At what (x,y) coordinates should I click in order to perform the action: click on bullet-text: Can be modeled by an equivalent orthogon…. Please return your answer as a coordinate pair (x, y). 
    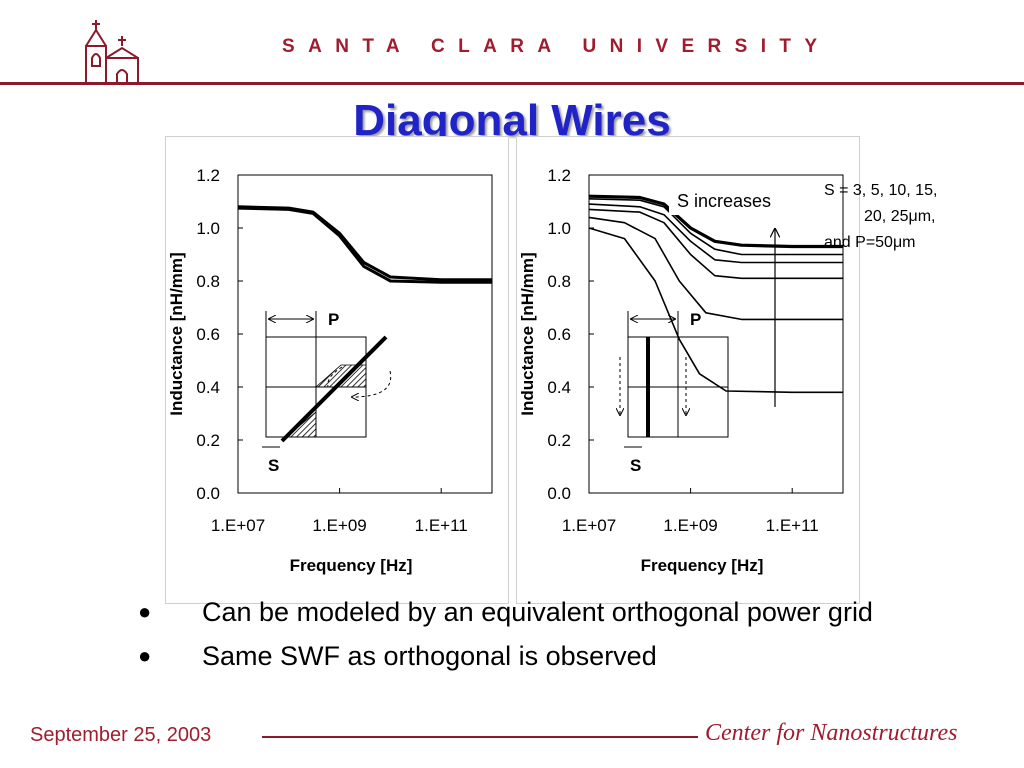
    Looking at the image, I should click on (537, 612).